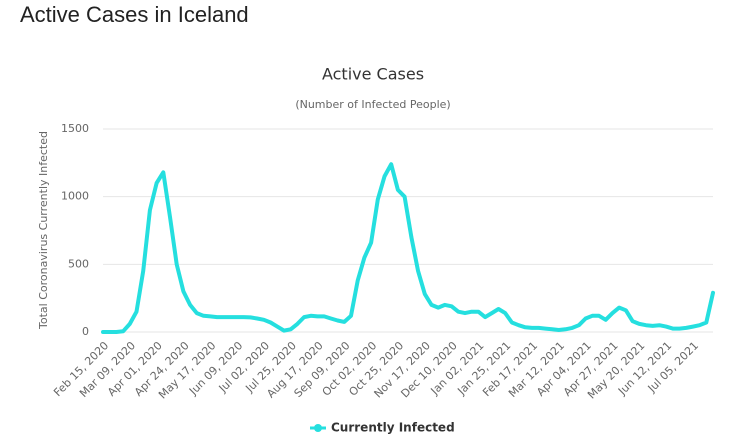  What do you see at coordinates (75, 196) in the screenshot?
I see `y-tick-label: 1000` at bounding box center [75, 196].